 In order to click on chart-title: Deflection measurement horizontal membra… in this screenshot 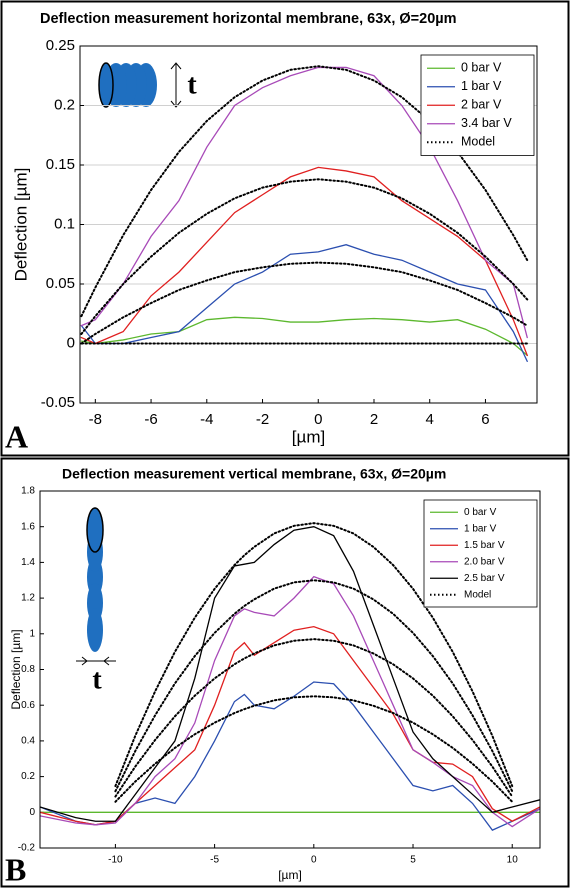, I will do `click(248, 19)`.